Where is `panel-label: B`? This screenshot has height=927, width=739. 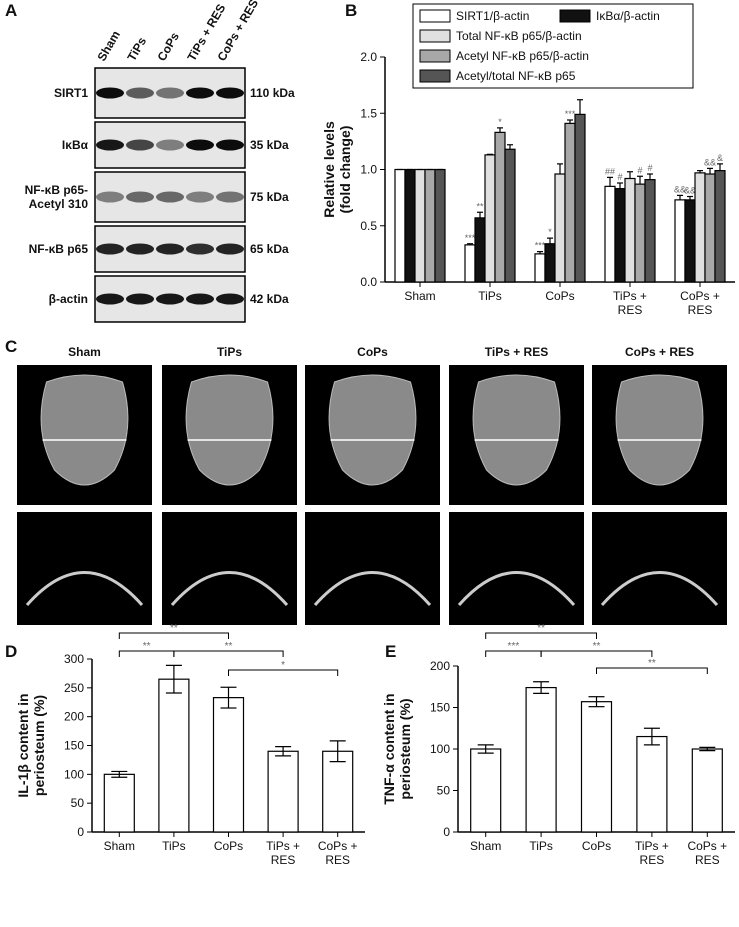
panel-label: B is located at coordinates (351, 10).